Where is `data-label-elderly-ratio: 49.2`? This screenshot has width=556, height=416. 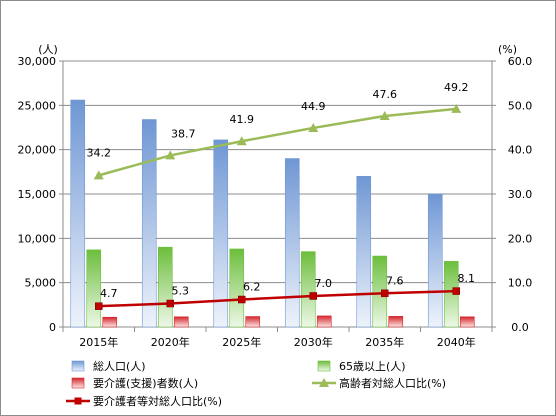
data-label-elderly-ratio: 49.2 is located at coordinates (456, 87).